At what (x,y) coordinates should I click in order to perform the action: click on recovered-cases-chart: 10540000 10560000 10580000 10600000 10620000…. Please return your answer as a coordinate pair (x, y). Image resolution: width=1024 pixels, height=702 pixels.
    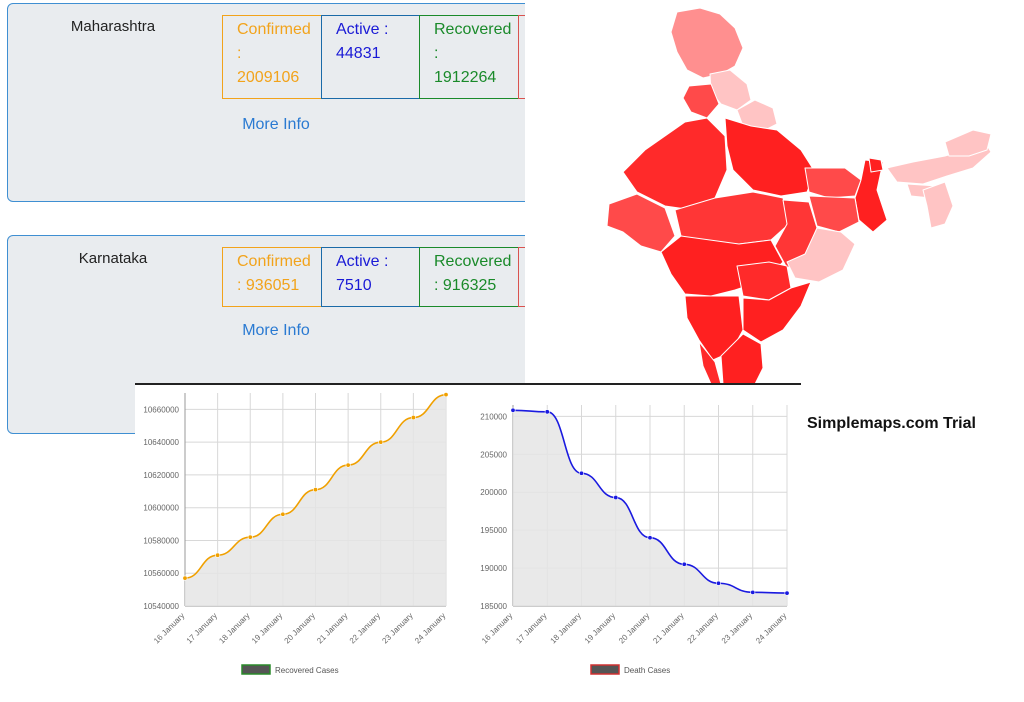
    Looking at the image, I should click on (296, 533).